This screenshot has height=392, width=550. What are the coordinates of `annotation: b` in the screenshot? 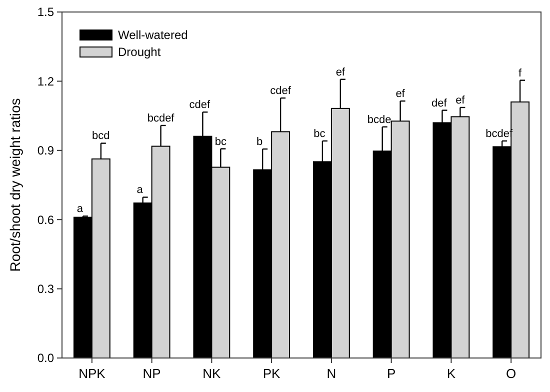 It's located at (259, 142).